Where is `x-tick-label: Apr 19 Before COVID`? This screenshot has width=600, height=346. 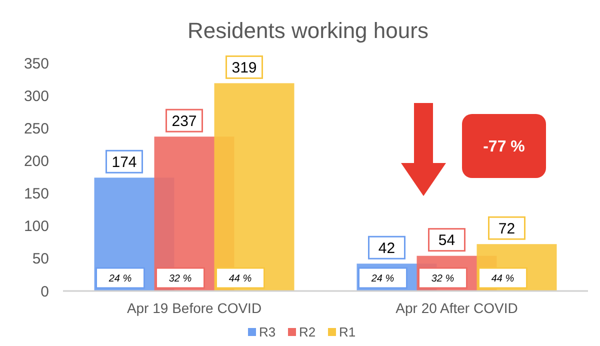
x-tick-label: Apr 19 Before COVID is located at coordinates (194, 308).